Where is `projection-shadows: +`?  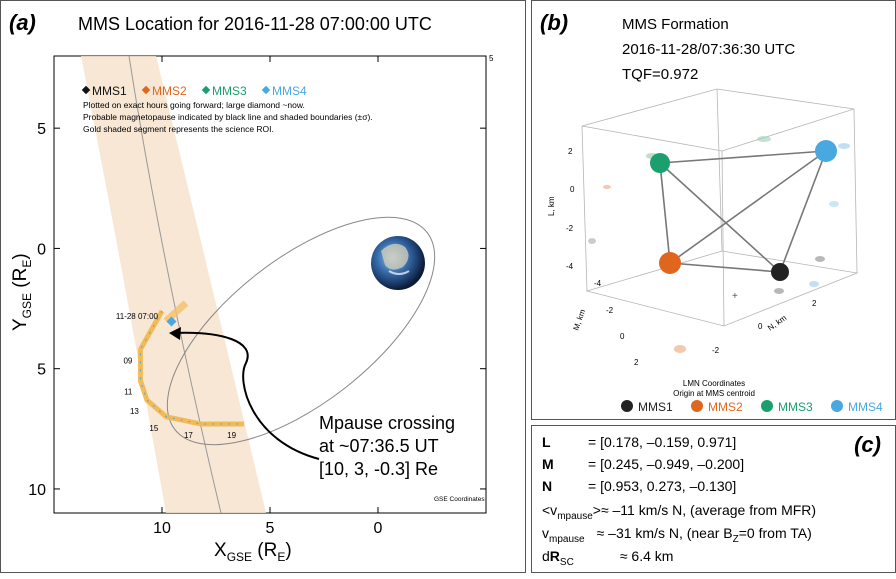 projection-shadows: + is located at coordinates (719, 244).